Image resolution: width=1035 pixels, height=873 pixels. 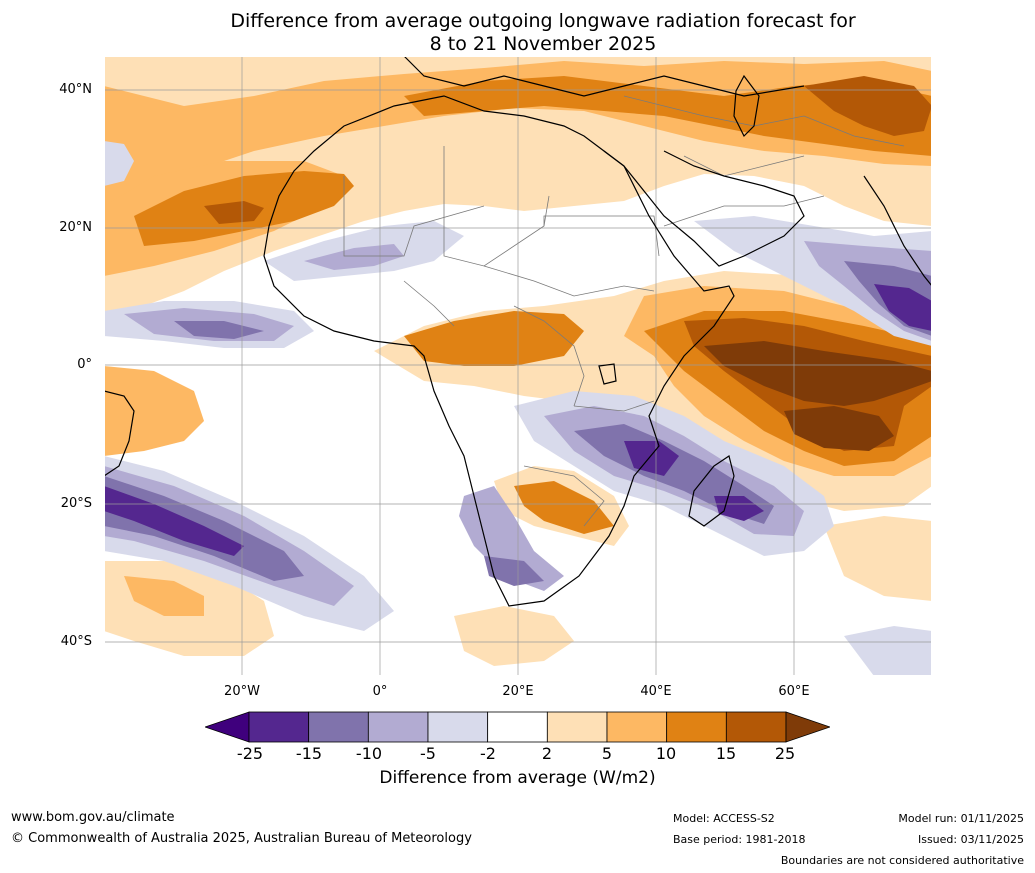 What do you see at coordinates (651, 458) in the screenshot?
I see `madagascar-darkest-purple` at bounding box center [651, 458].